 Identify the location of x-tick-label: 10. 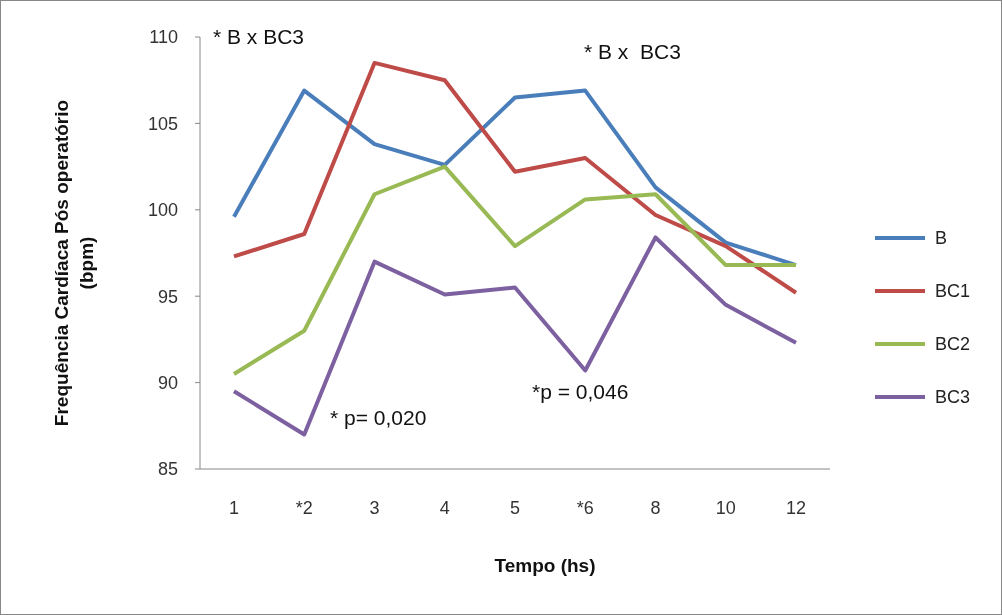
(725, 508).